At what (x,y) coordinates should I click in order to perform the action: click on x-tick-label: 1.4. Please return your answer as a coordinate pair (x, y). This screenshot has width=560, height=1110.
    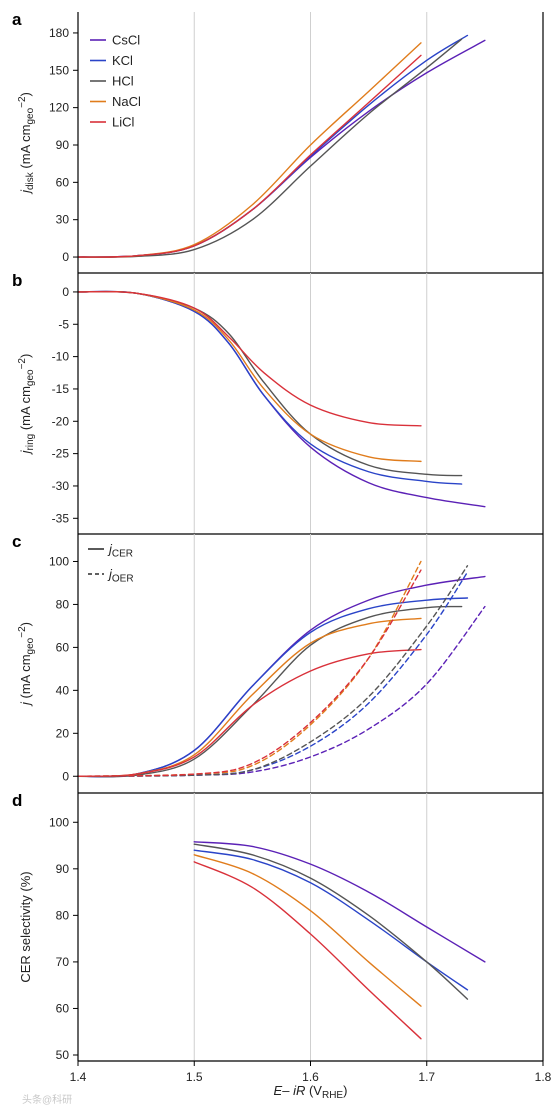
    Looking at the image, I should click on (78, 1077).